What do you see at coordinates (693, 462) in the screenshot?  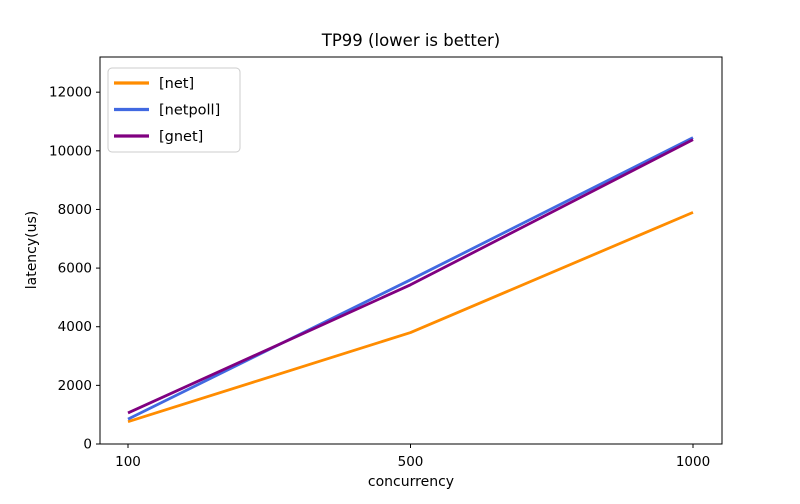 I see `x-tick-label: 1000` at bounding box center [693, 462].